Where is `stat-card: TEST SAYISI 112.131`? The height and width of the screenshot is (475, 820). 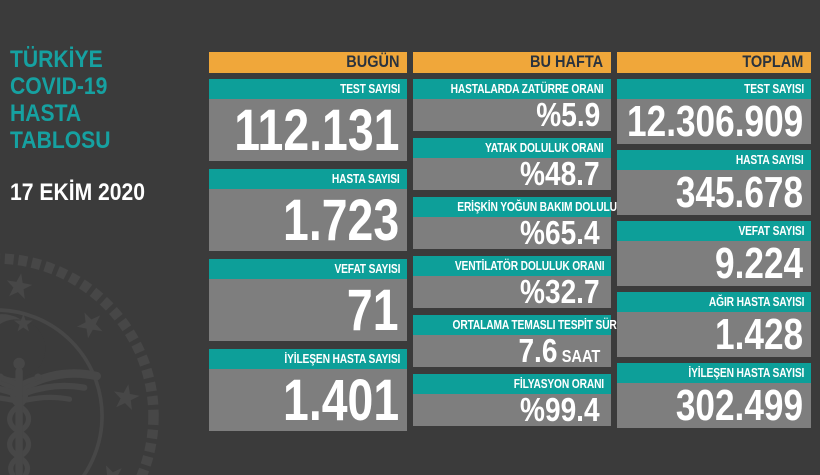
stat-card: TEST SAYISI 112.131 is located at coordinates (308, 121).